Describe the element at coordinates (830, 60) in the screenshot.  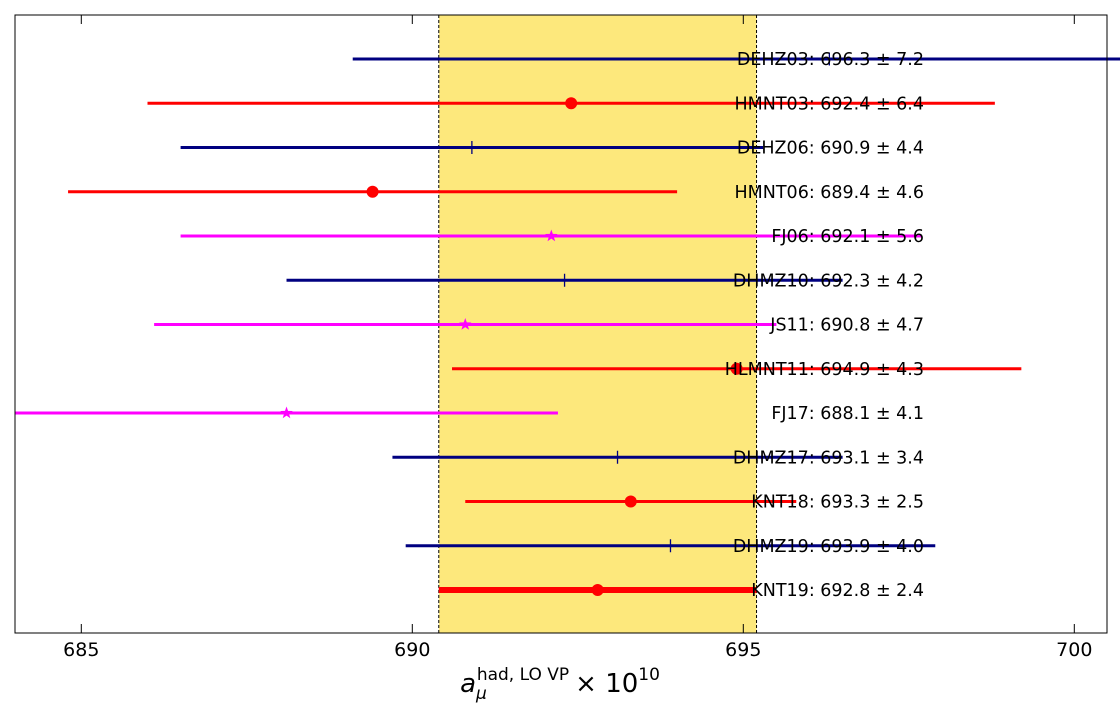
I see `entry-label-dehz03: DEHZ03: 696.3 ± 7.2` at that location.